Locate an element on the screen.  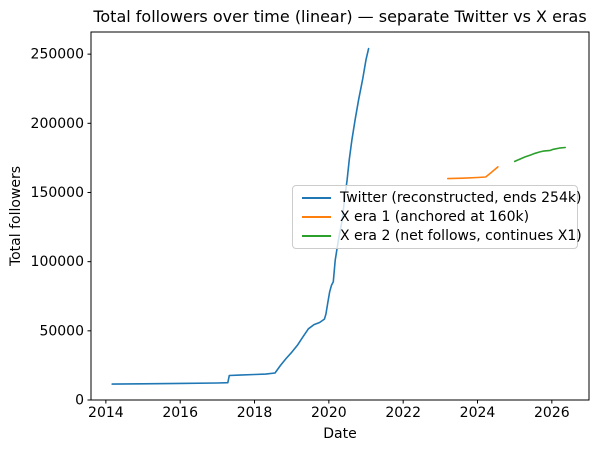
y-tick-label: 50000 is located at coordinates (61, 331).